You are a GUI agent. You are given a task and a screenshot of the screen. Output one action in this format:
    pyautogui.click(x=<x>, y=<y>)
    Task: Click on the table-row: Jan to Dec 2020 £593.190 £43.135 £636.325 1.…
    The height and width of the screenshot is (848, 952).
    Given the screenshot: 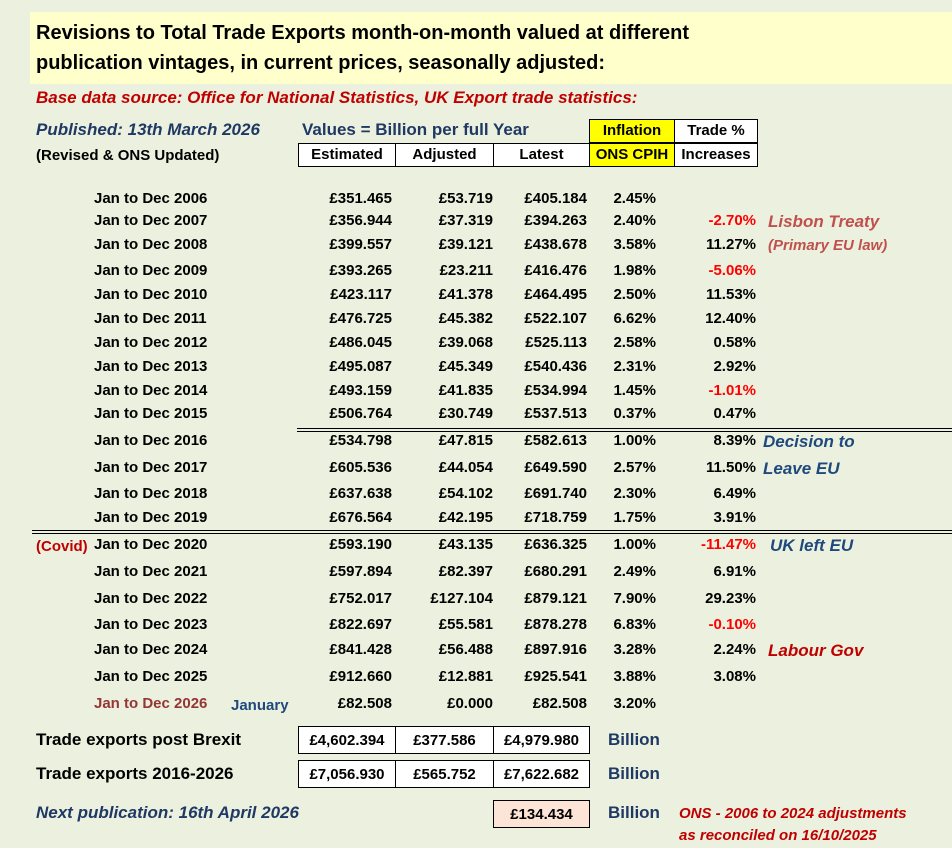 What is the action you would take?
    pyautogui.click(x=476, y=548)
    